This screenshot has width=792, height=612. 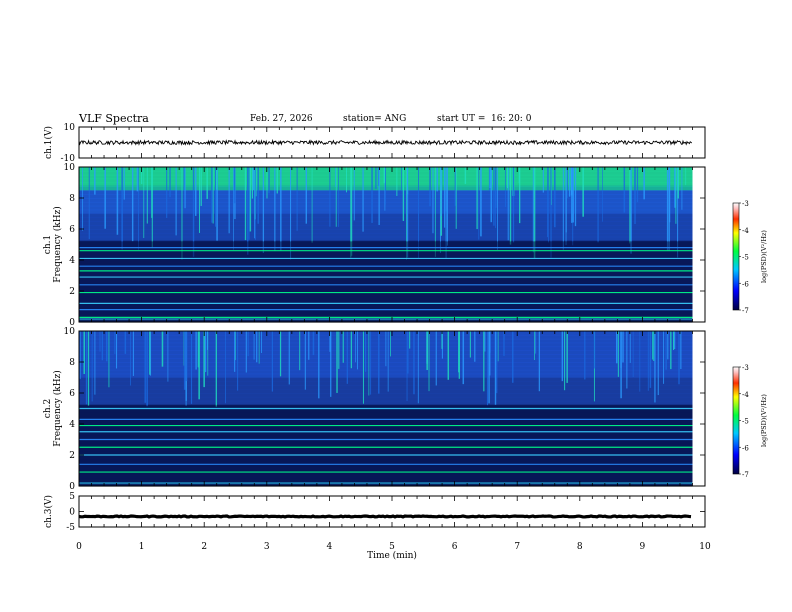 I want to click on ch1-spectrogram-ytick-label: 8, so click(x=72, y=199).